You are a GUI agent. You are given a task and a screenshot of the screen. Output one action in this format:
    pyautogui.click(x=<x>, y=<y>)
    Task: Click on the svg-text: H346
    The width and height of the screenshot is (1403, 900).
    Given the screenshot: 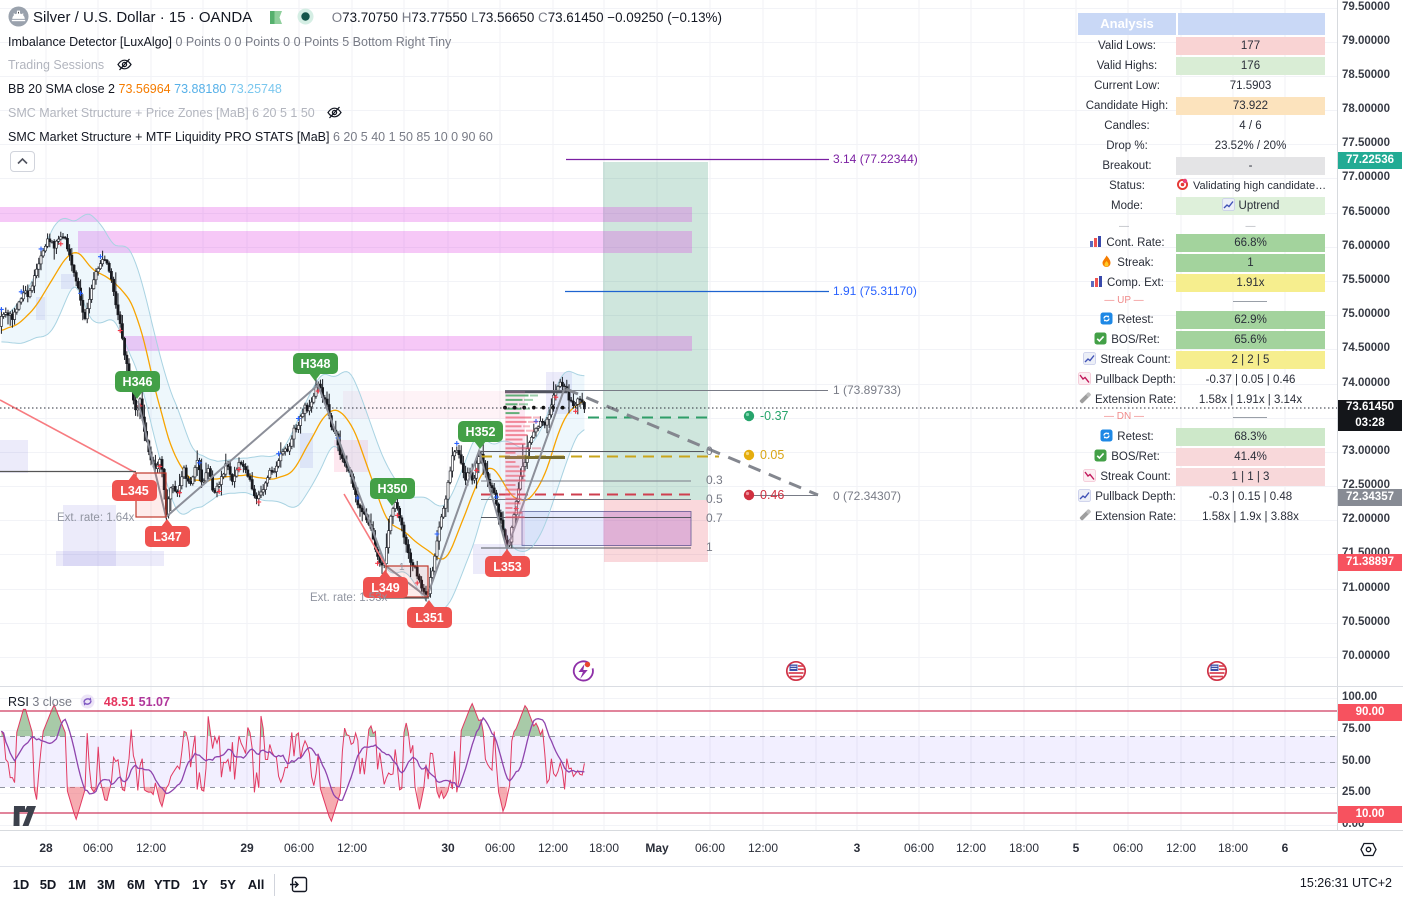 What is the action you would take?
    pyautogui.click(x=138, y=382)
    